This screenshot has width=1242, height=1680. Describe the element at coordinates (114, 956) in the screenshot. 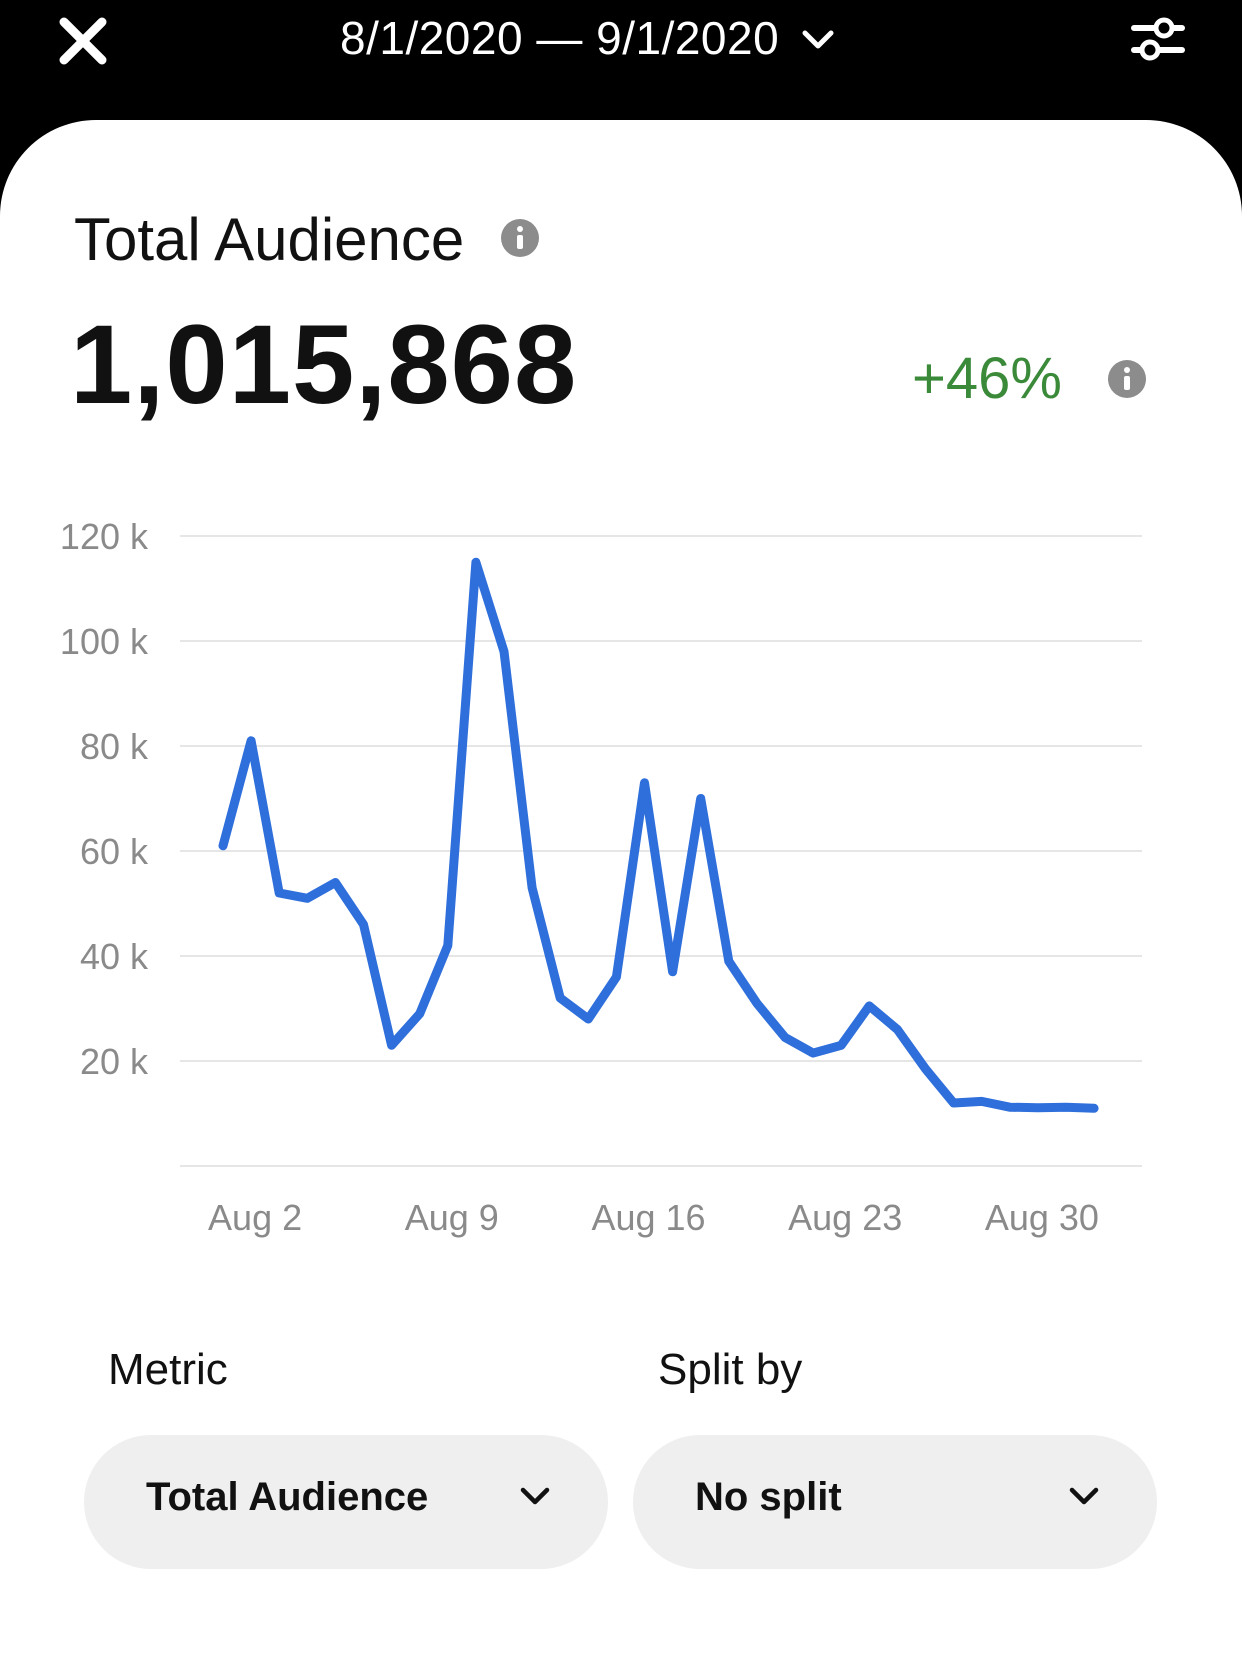

I see `y-tick-label: 40 k` at that location.